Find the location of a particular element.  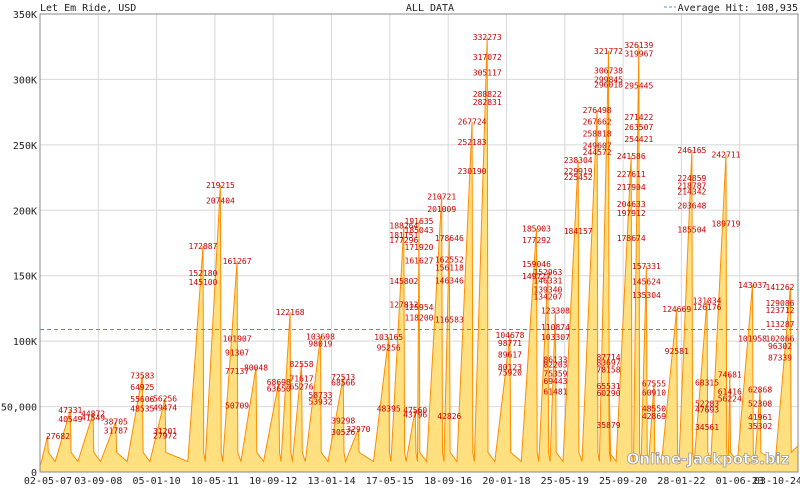

data-label: 162552 is located at coordinates (449, 259).